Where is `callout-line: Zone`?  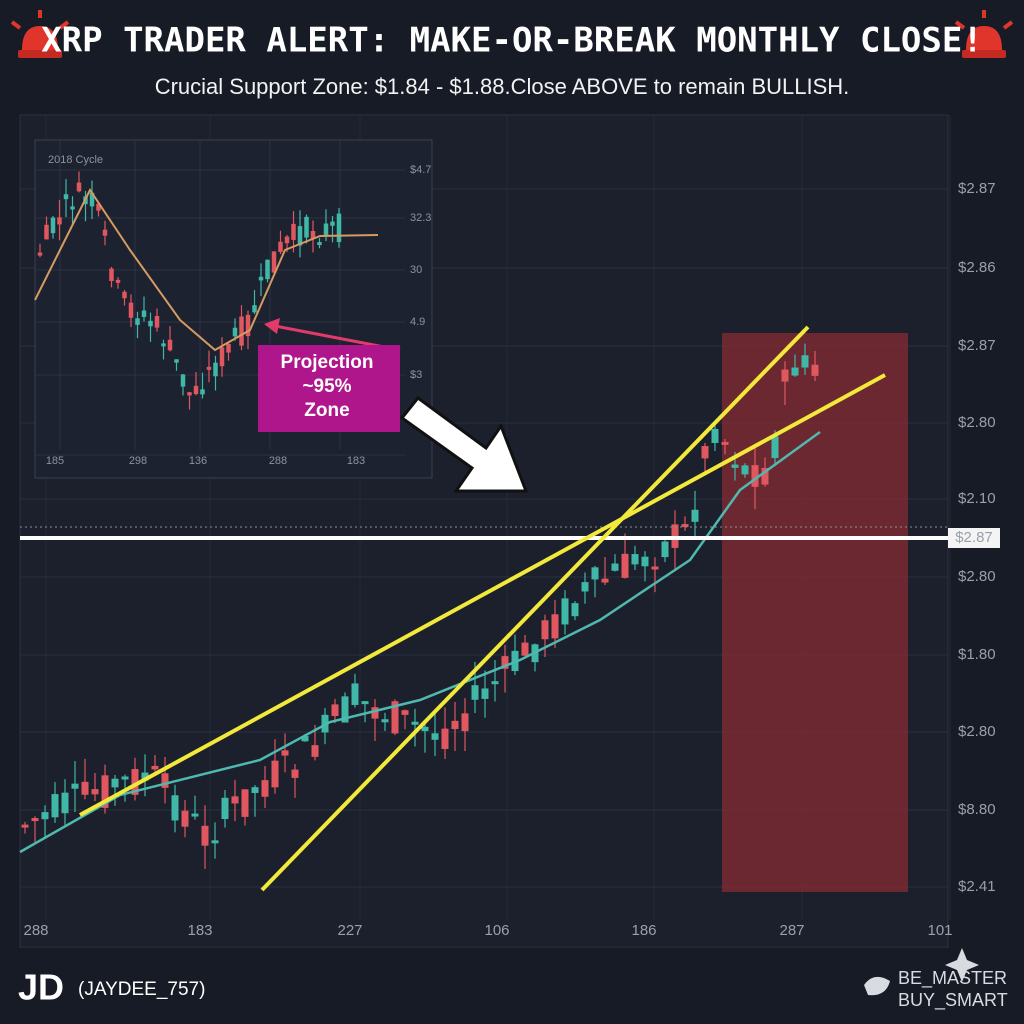
callout-line: Zone is located at coordinates (326, 410).